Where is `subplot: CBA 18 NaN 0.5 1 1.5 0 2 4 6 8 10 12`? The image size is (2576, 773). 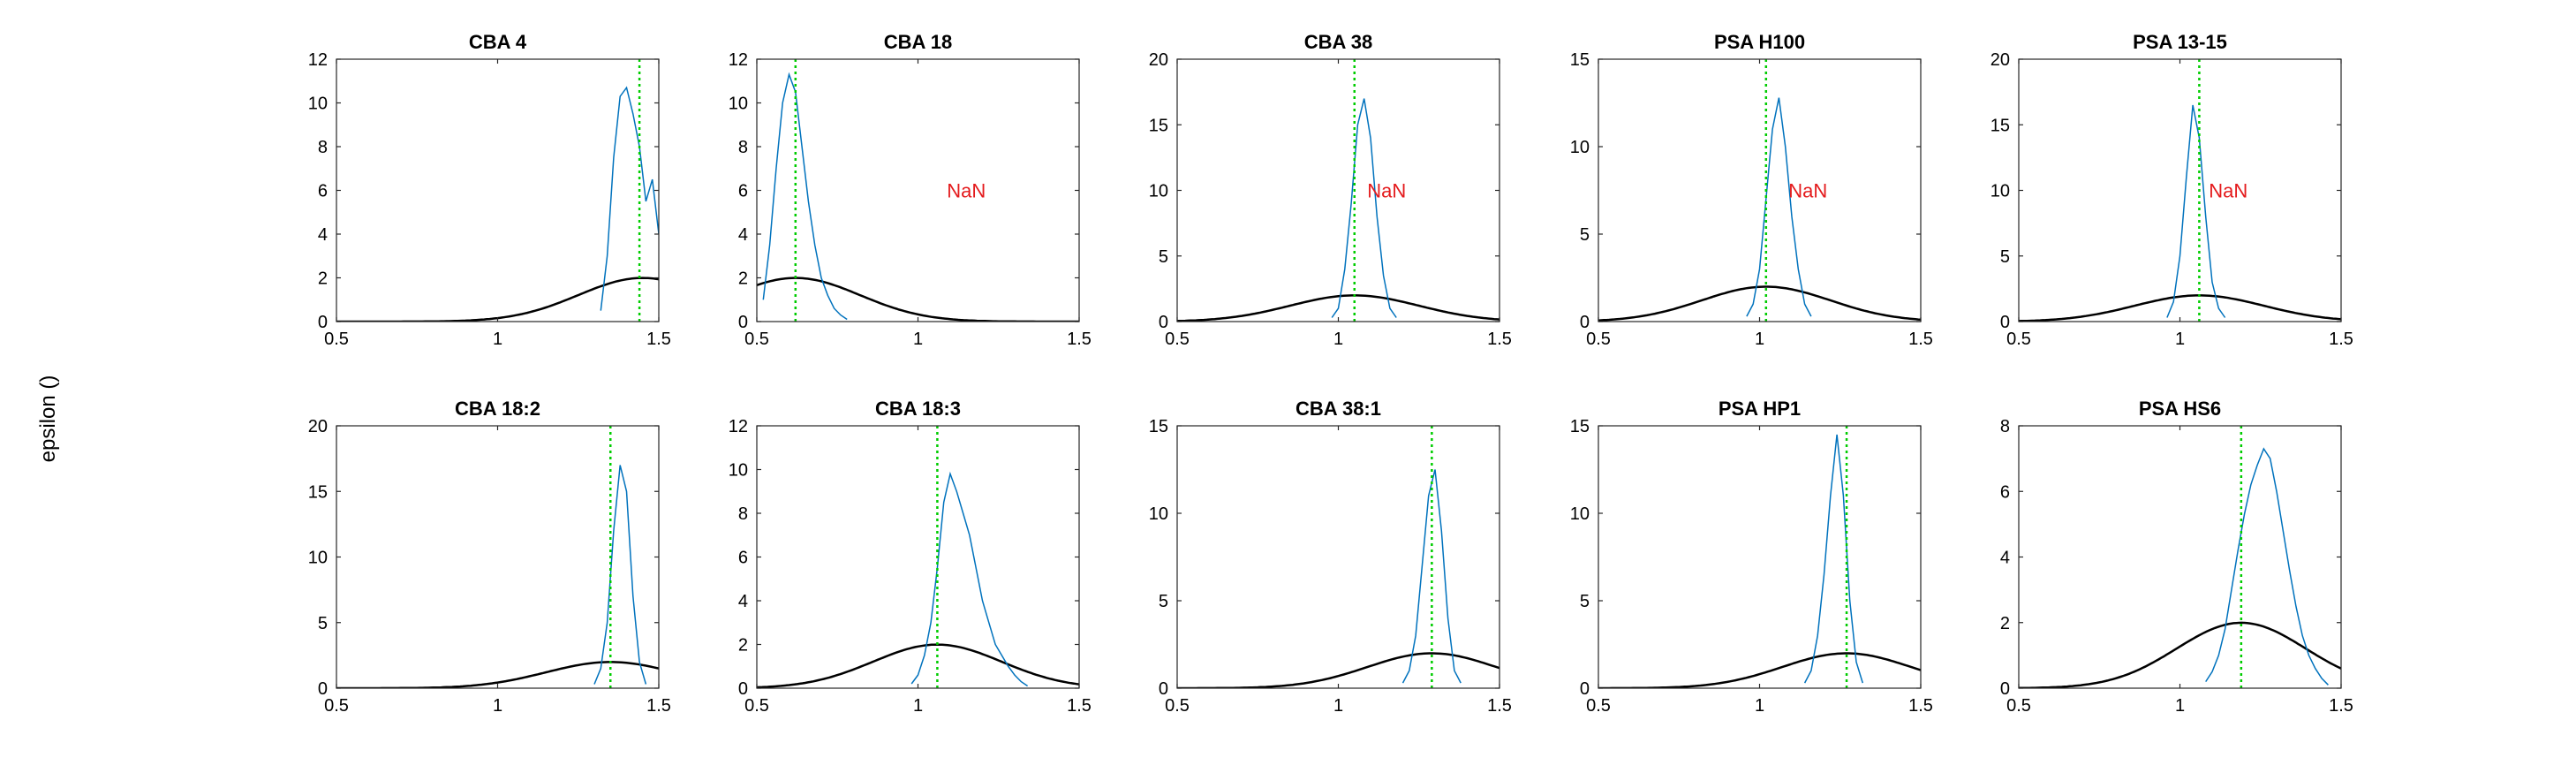 subplot: CBA 18 NaN 0.5 1 1.5 0 2 4 6 8 10 12 is located at coordinates (910, 190).